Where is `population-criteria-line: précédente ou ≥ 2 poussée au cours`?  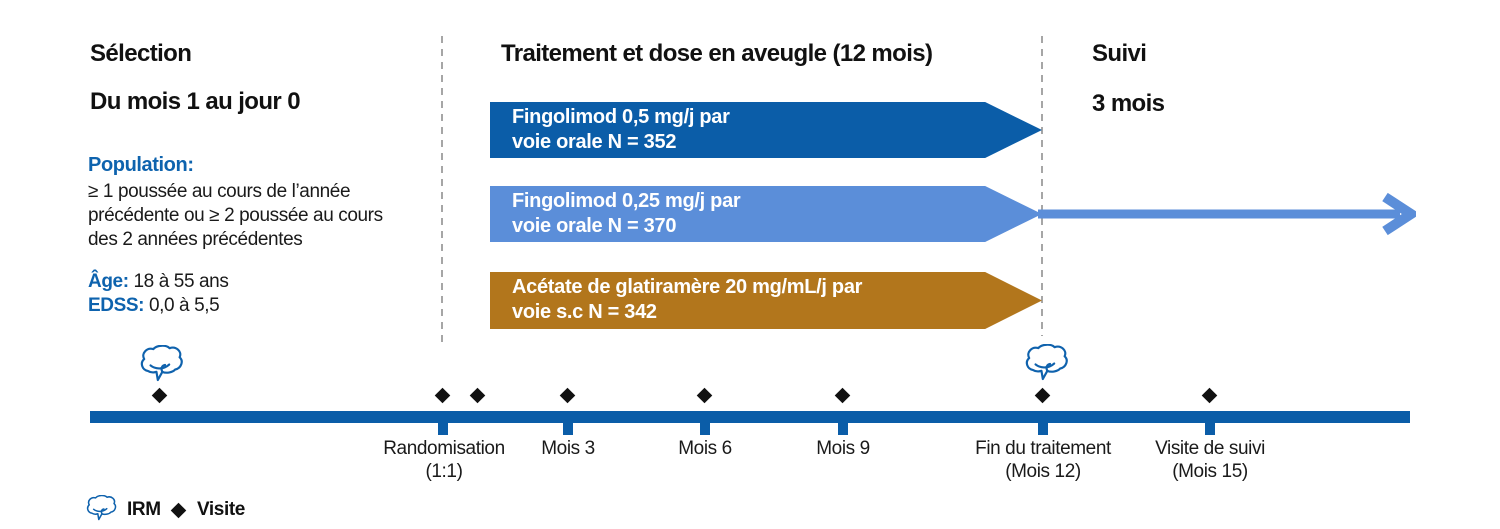
population-criteria-line: précédente ou ≥ 2 poussée au cours is located at coordinates (235, 215).